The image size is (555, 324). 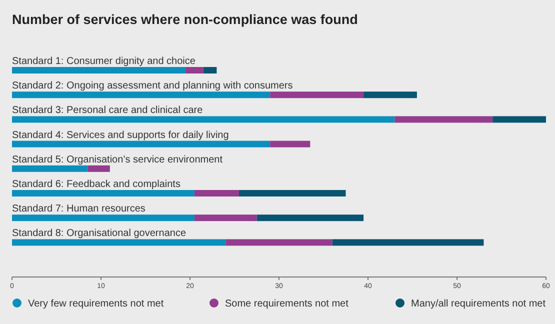 What do you see at coordinates (287, 304) in the screenshot?
I see `legend-label: Some requirements not met` at bounding box center [287, 304].